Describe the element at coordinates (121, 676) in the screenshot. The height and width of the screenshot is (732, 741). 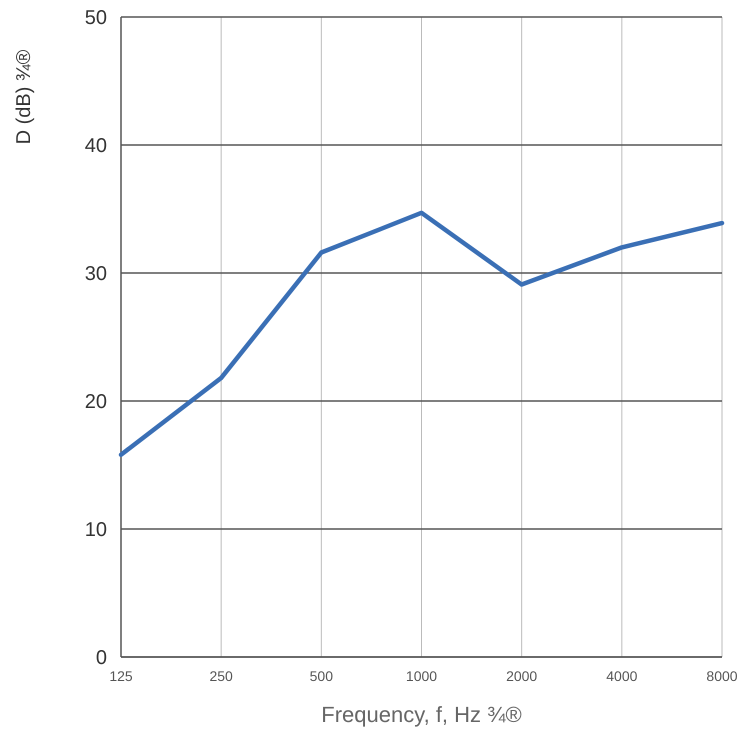
I see `x-tick-label: 125` at that location.